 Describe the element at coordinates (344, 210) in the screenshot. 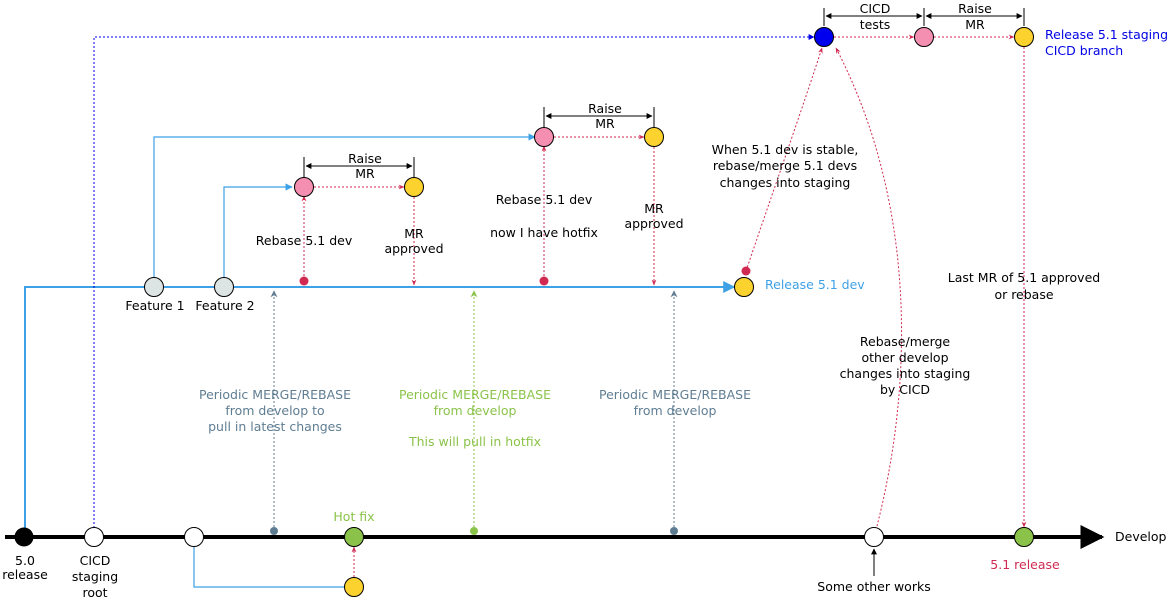

I see `feature1-branch` at that location.